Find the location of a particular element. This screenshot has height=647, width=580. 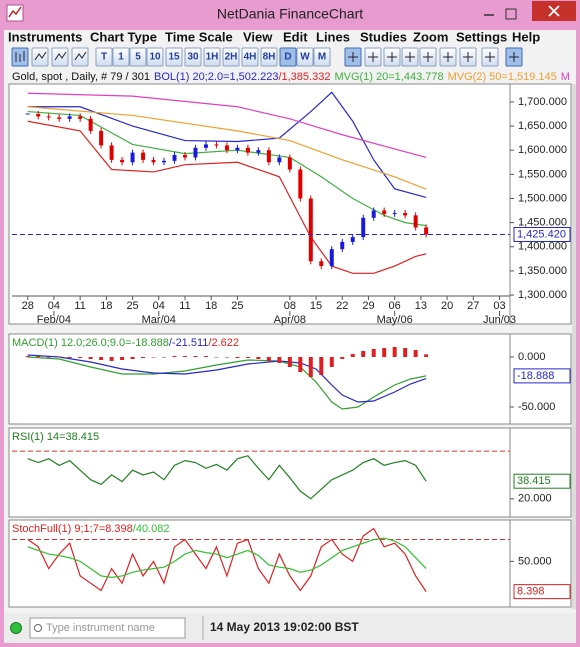

y-tick-label: 1,700.000 is located at coordinates (542, 102).